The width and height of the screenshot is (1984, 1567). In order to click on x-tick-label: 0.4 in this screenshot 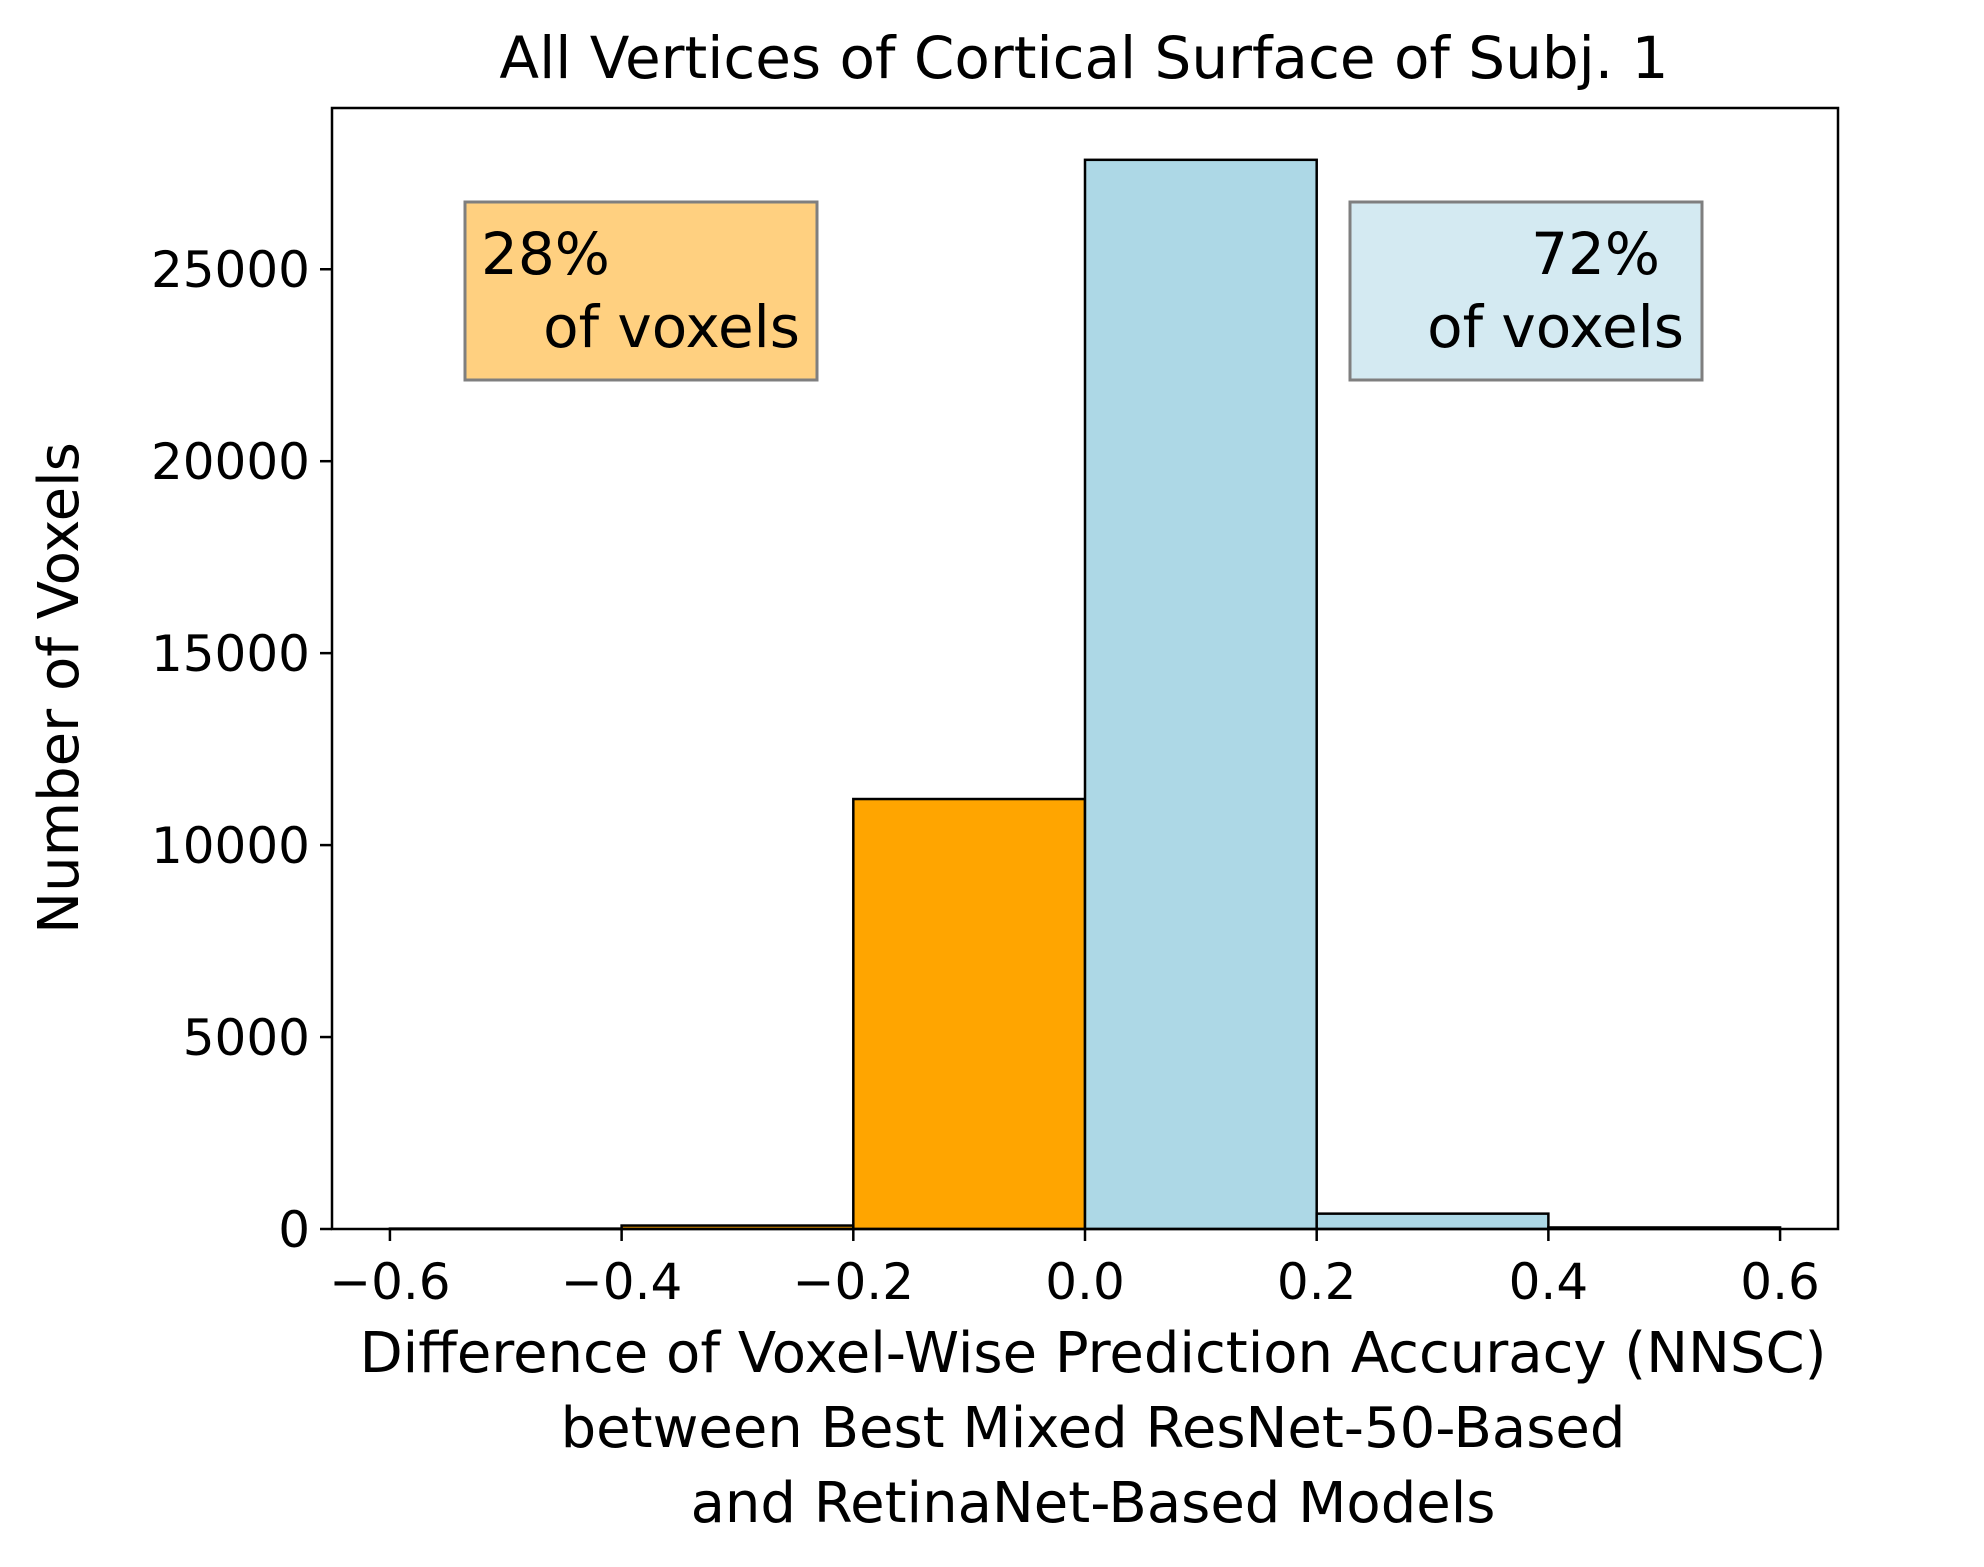, I will do `click(1549, 1282)`.